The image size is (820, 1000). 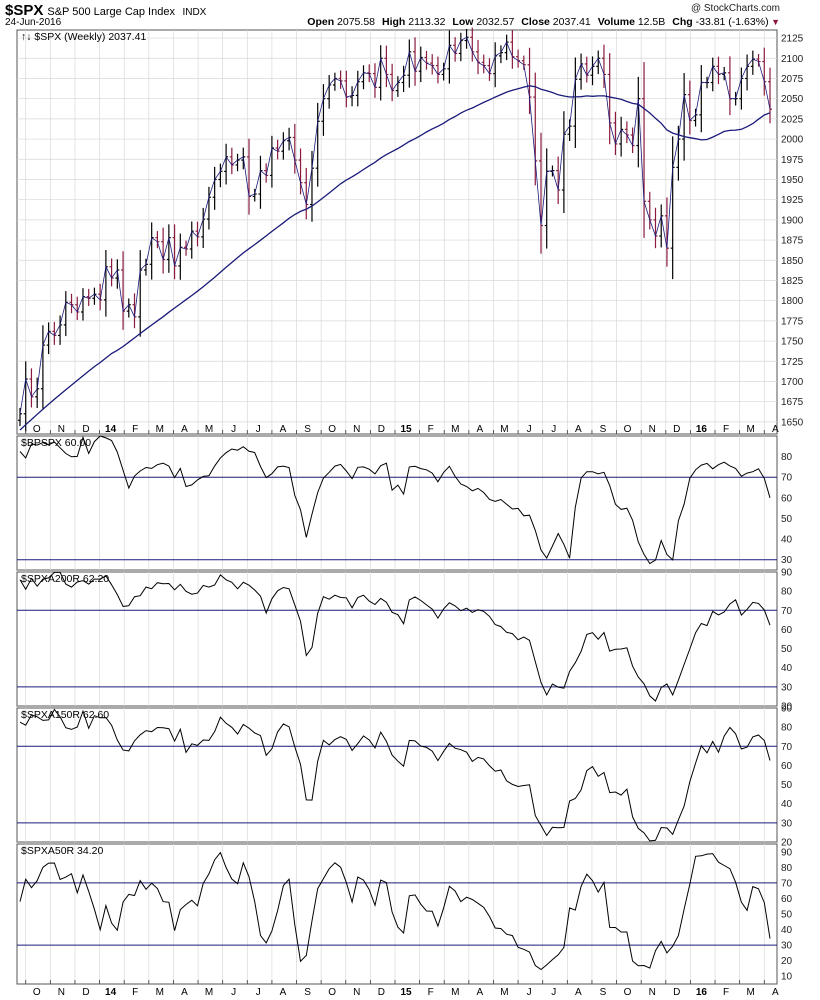 I want to click on y-tick-label: 1775, so click(x=792, y=321).